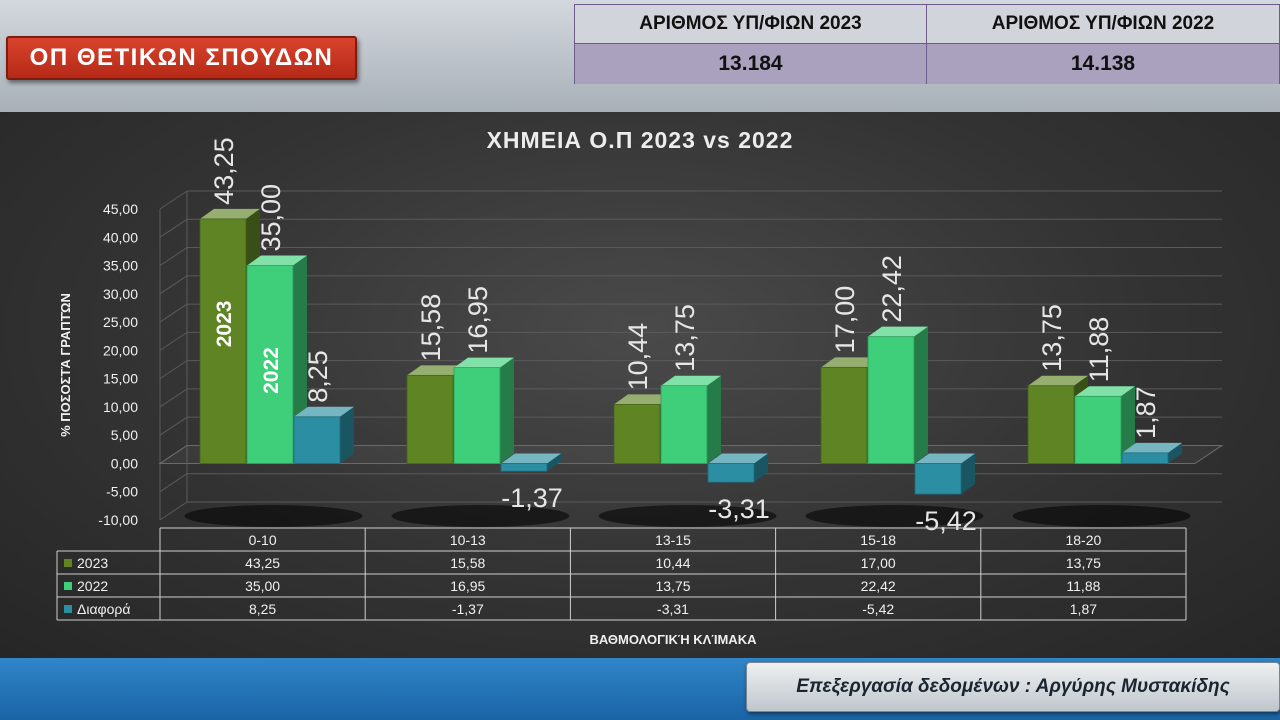  What do you see at coordinates (103, 609) in the screenshot?
I see `legend-label: Διαφορά` at bounding box center [103, 609].